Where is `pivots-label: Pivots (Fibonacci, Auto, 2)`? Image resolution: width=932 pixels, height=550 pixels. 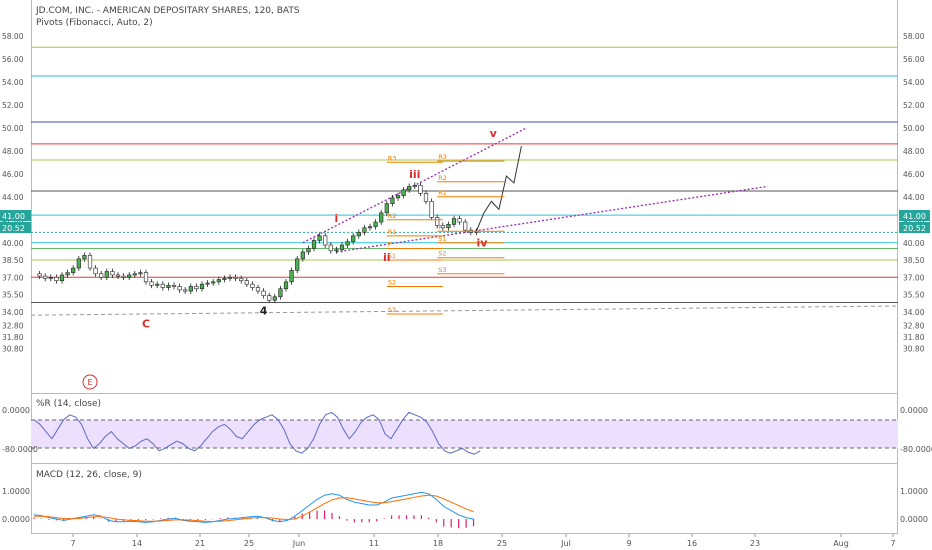
pivots-label: Pivots (Fibonacci, Auto, 2) is located at coordinates (94, 23).